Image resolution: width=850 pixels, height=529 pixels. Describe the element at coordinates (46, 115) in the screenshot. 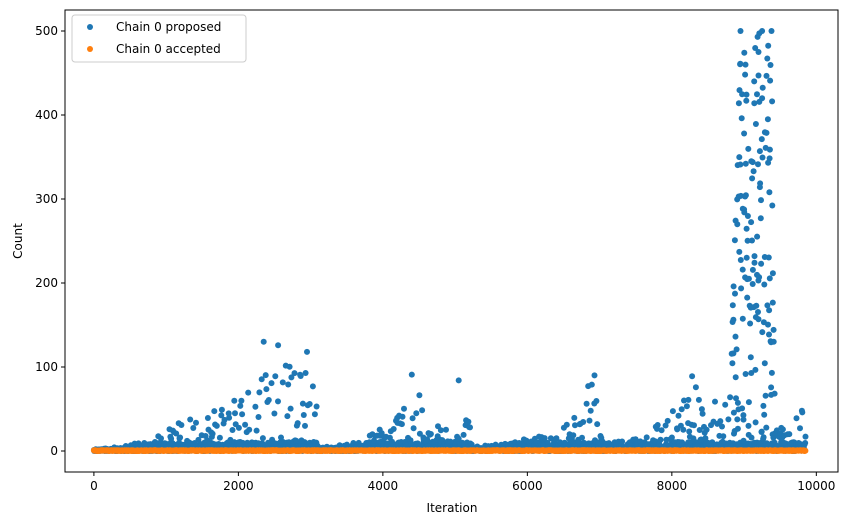

I see `y-tick-label: 400` at that location.